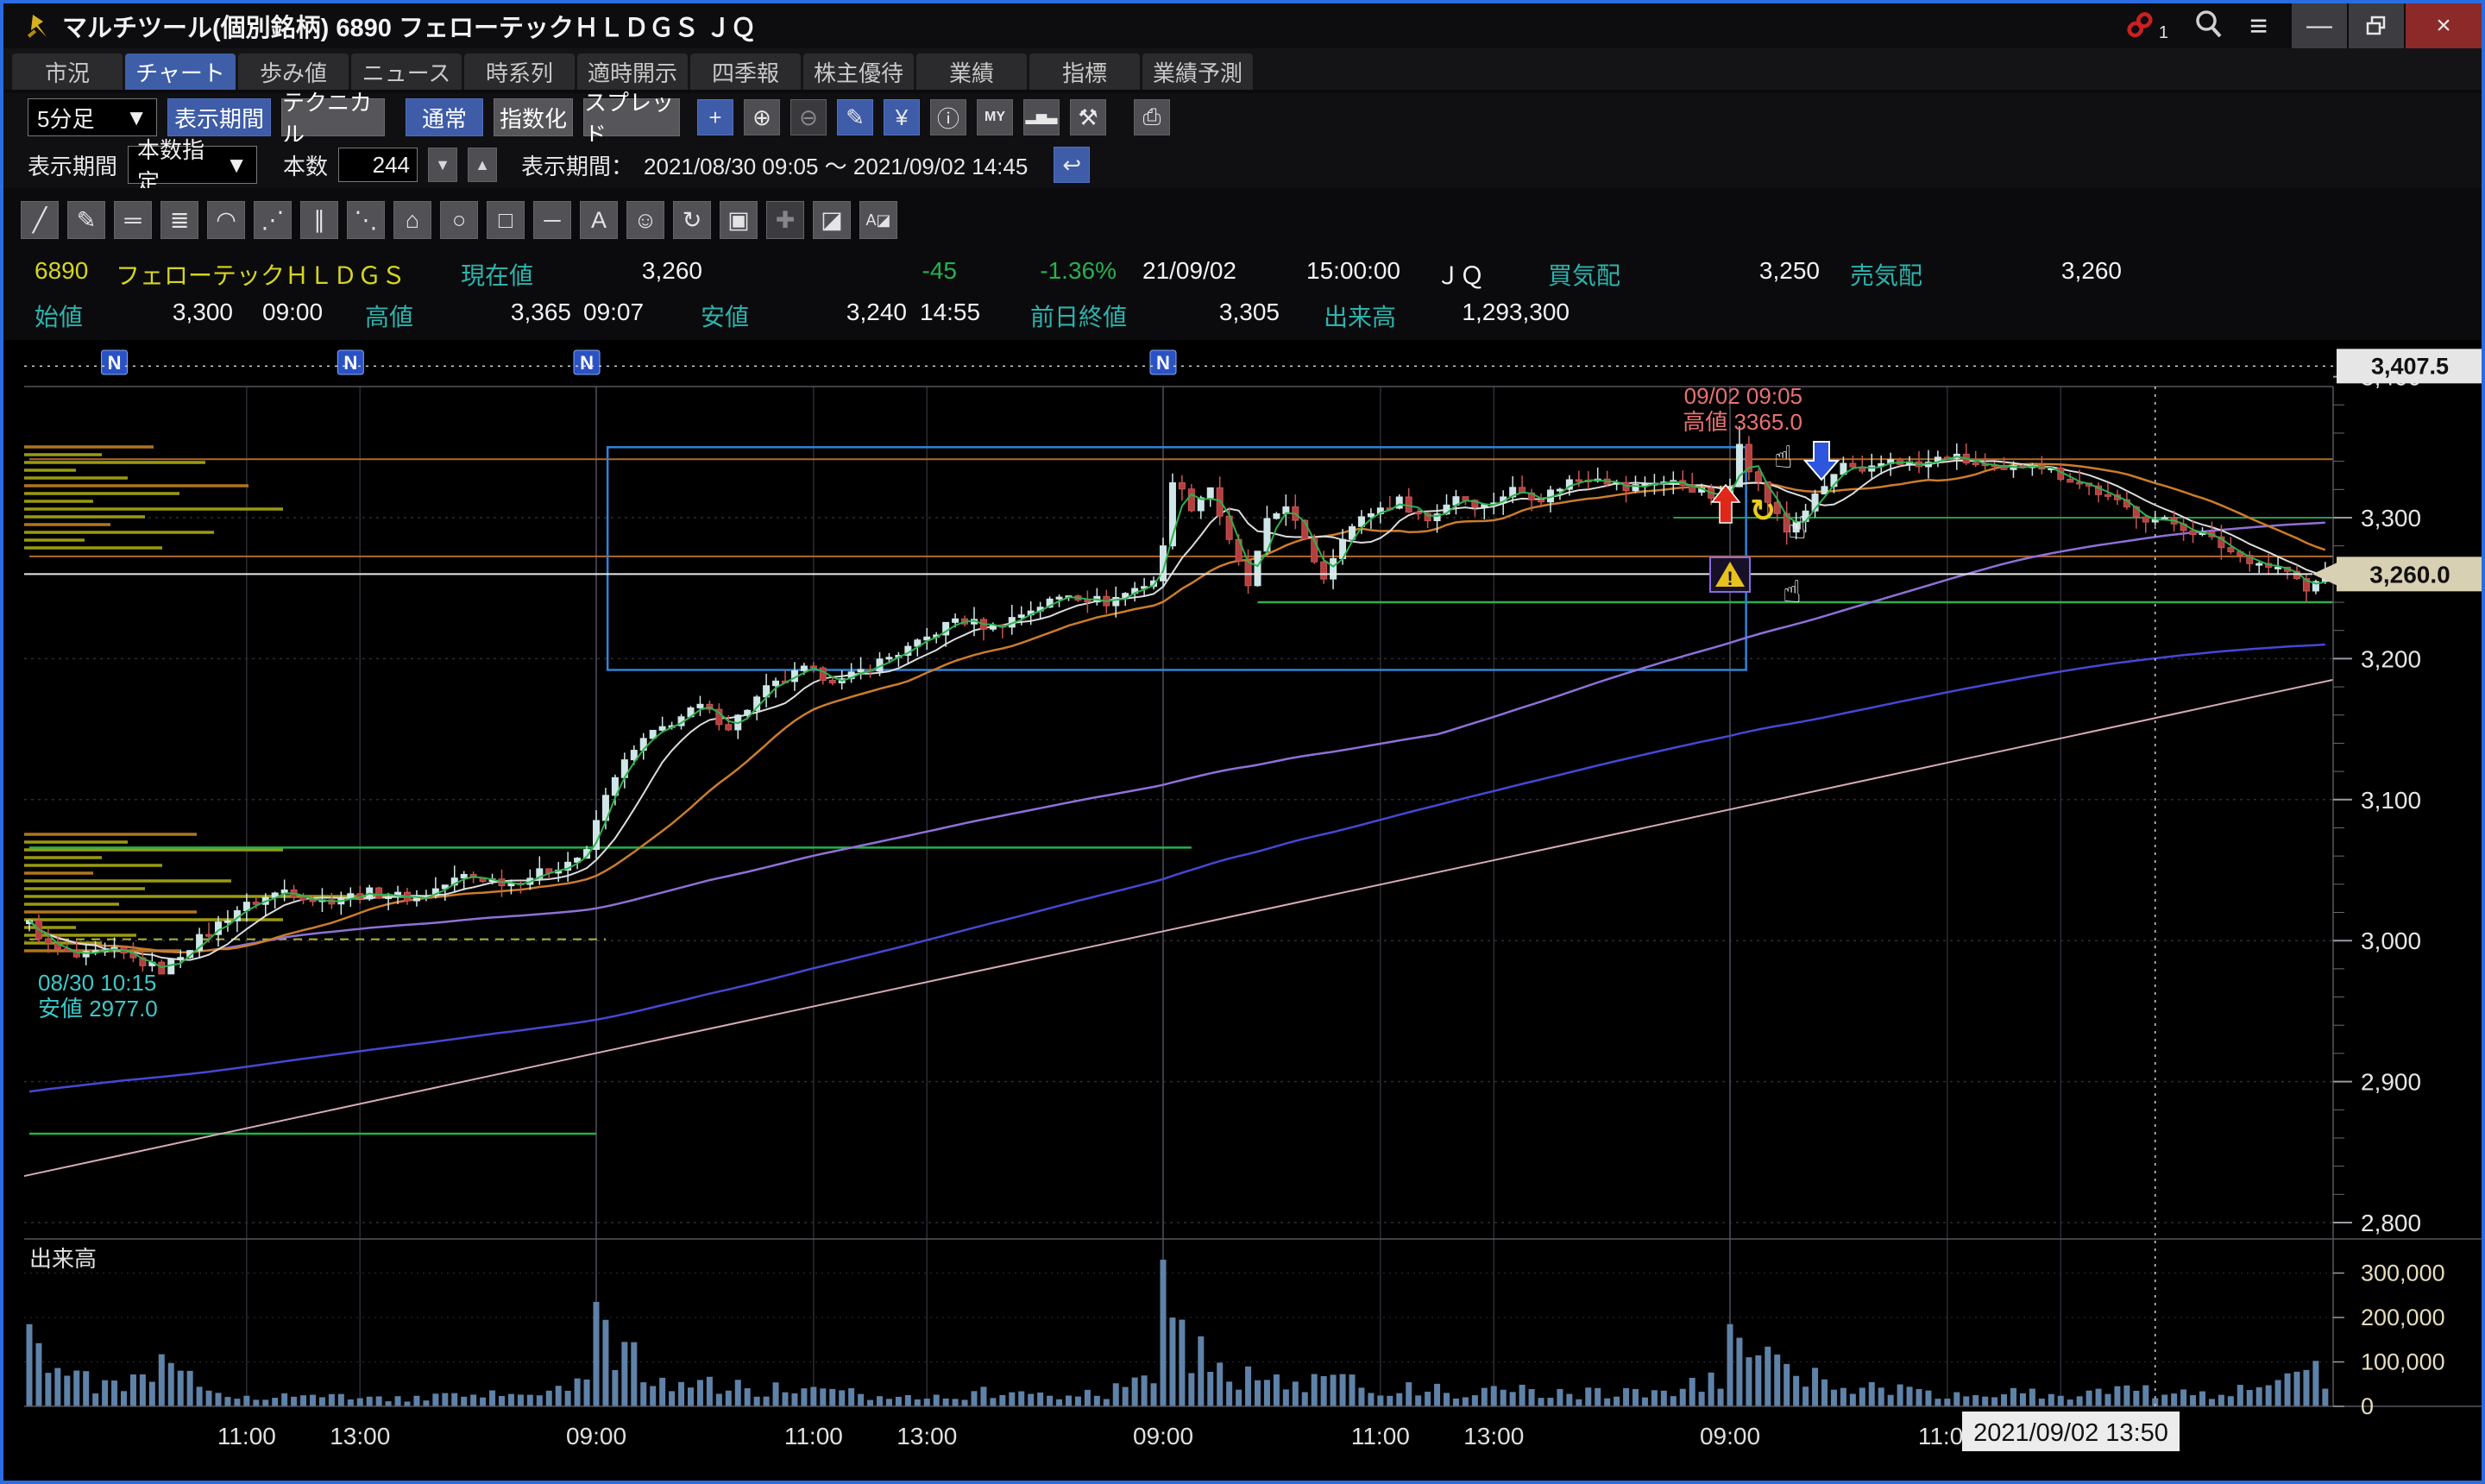 This screenshot has height=1484, width=2485. What do you see at coordinates (412, 220) in the screenshot?
I see `pentagon-tool-icon: ⌂` at bounding box center [412, 220].